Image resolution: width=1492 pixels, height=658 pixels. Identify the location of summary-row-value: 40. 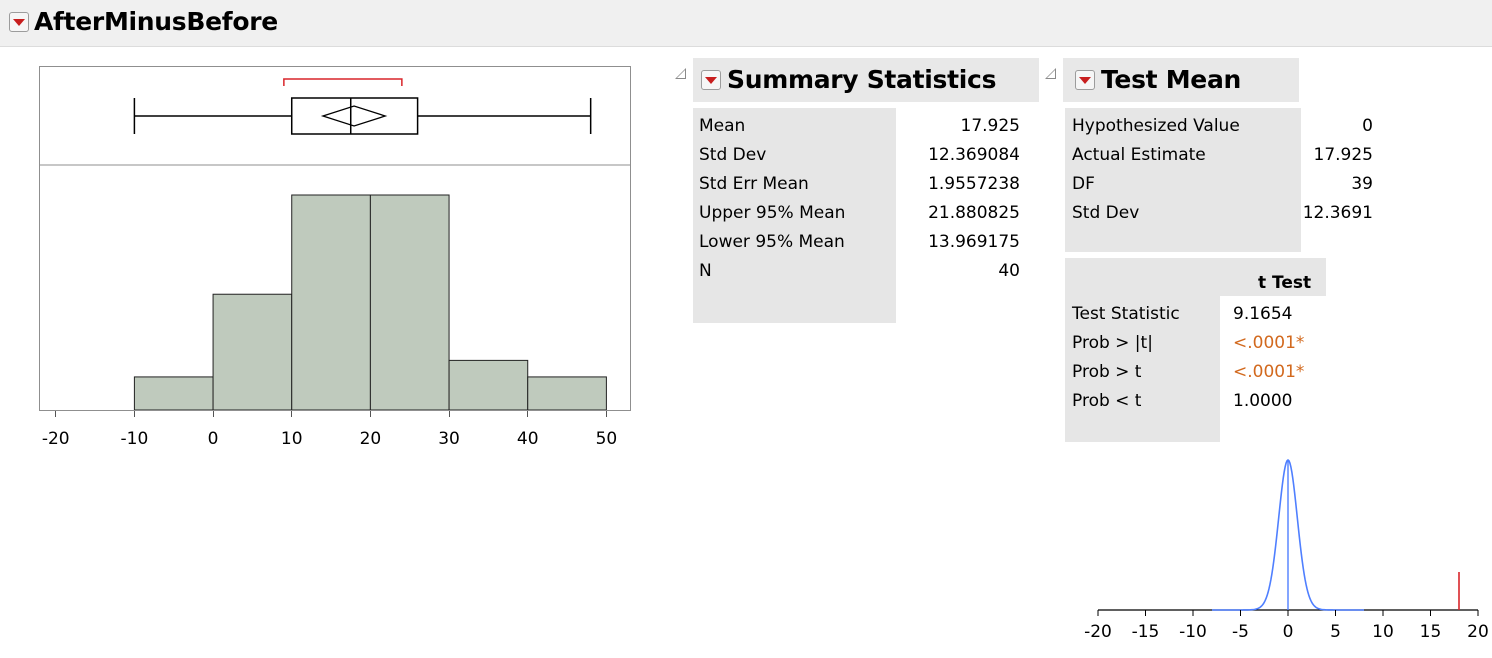
(1009, 271).